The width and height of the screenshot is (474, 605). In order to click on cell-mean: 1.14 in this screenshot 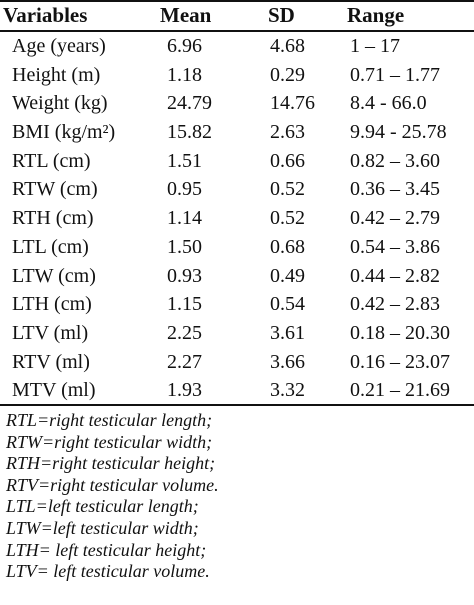, I will do `click(184, 218)`.